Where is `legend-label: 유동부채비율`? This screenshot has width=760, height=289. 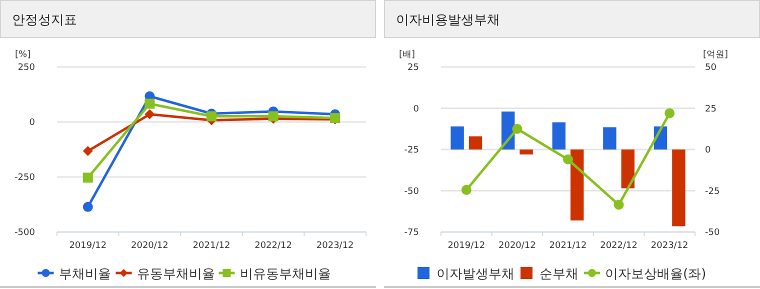
legend-label: 유동부채비율 is located at coordinates (175, 274).